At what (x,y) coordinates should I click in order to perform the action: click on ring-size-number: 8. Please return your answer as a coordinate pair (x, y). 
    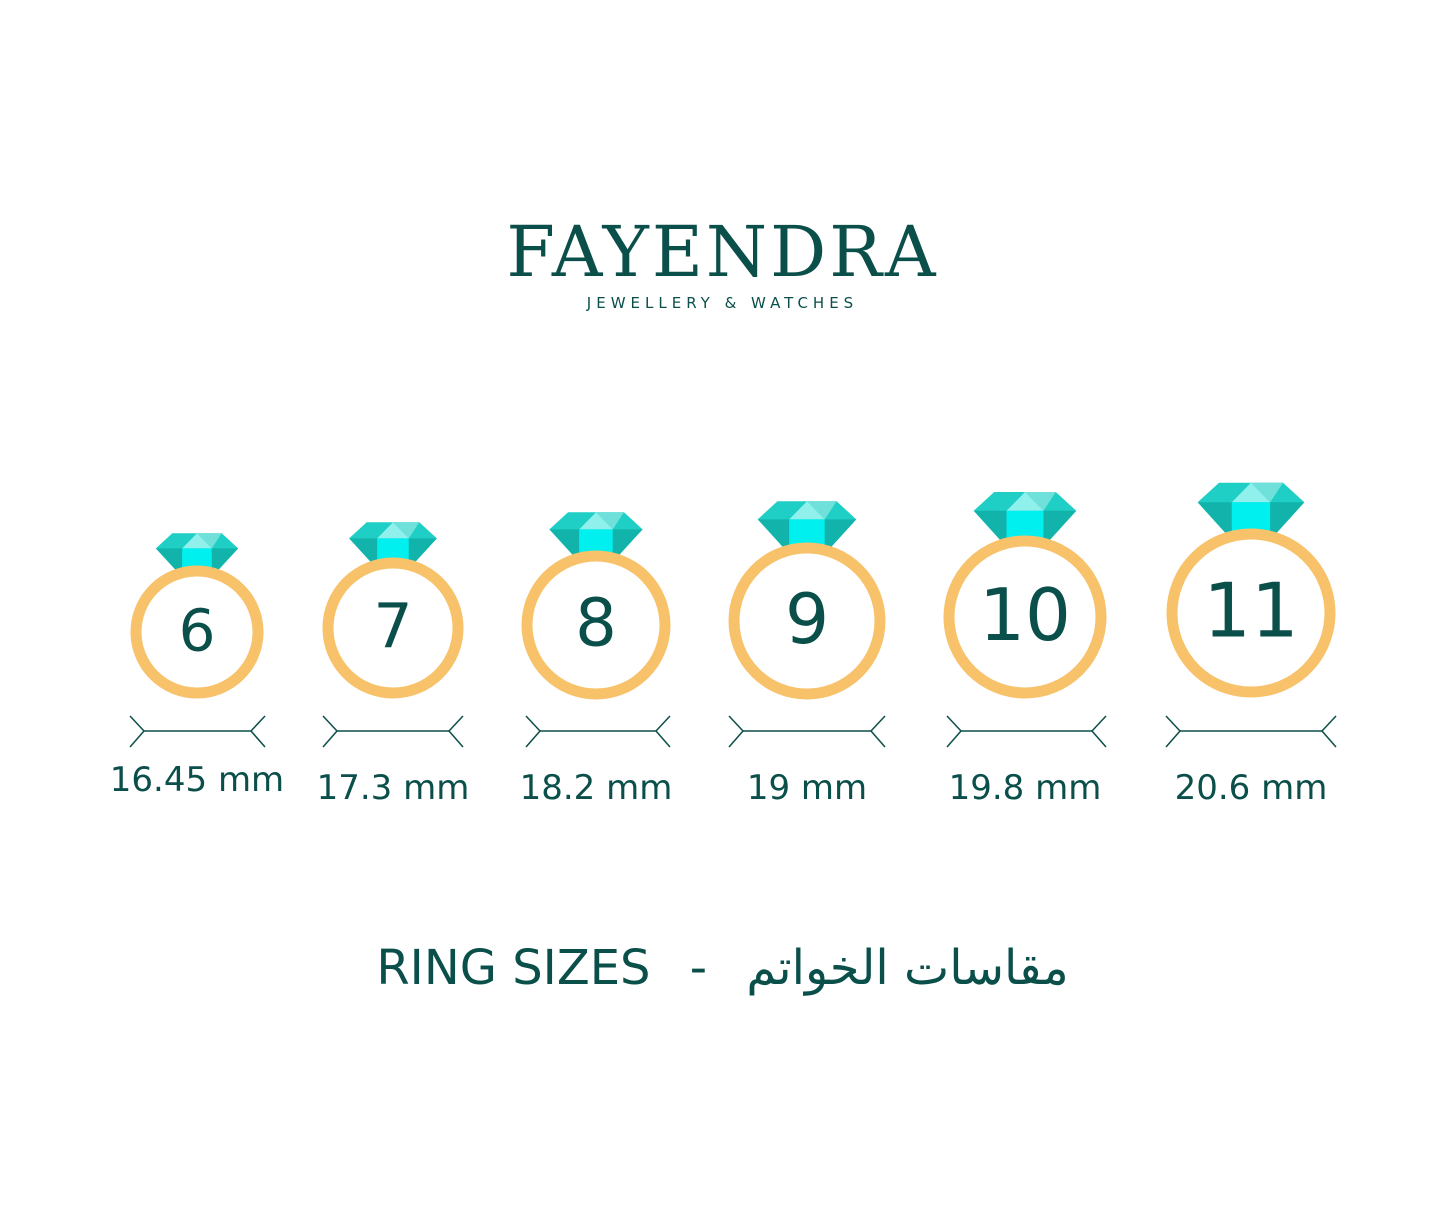
    Looking at the image, I should click on (596, 624).